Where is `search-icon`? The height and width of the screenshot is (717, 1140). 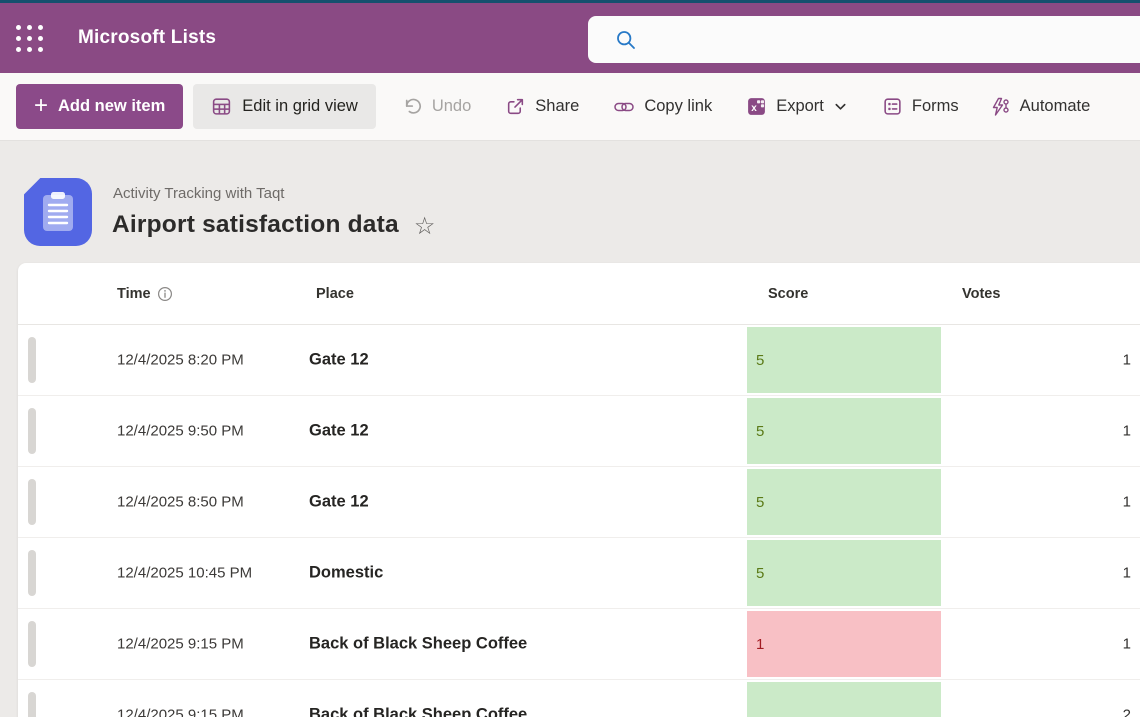 search-icon is located at coordinates (626, 39).